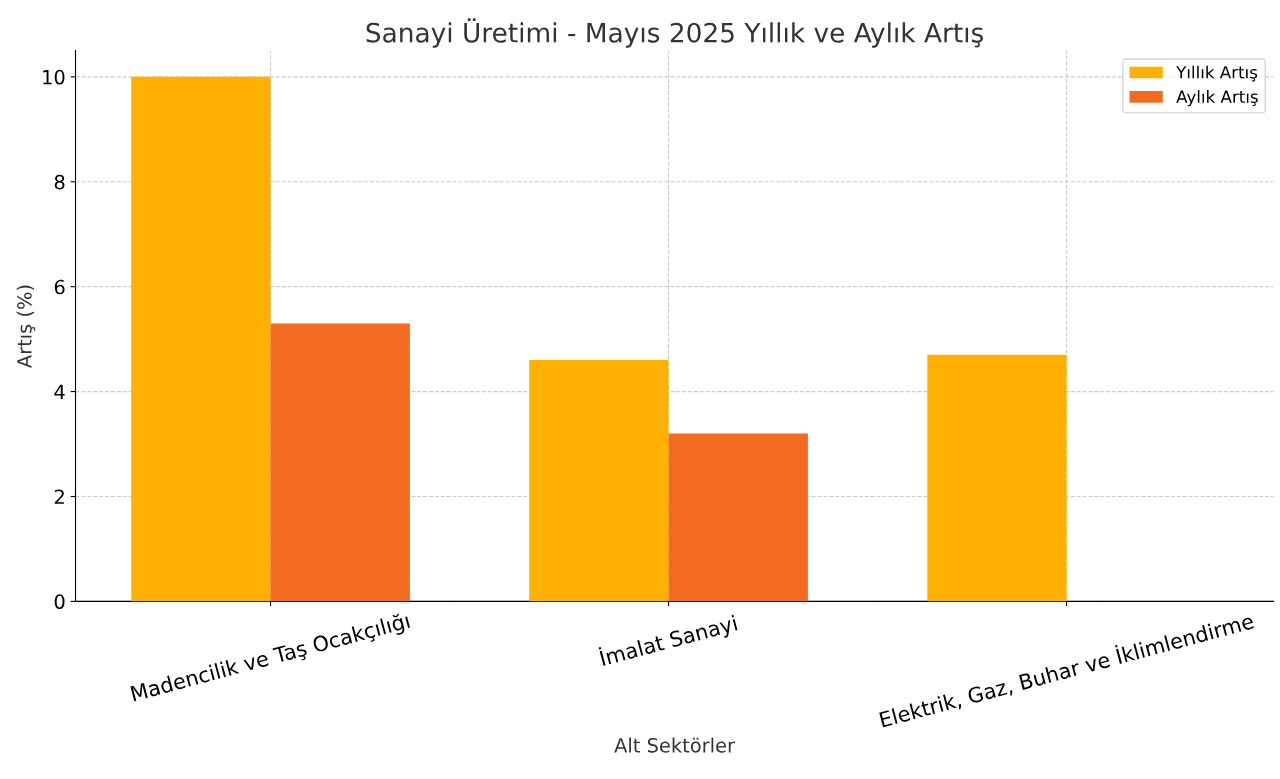 This screenshot has height=779, width=1280. Describe the element at coordinates (675, 745) in the screenshot. I see `x-axis-title: Alt Sektörler` at that location.